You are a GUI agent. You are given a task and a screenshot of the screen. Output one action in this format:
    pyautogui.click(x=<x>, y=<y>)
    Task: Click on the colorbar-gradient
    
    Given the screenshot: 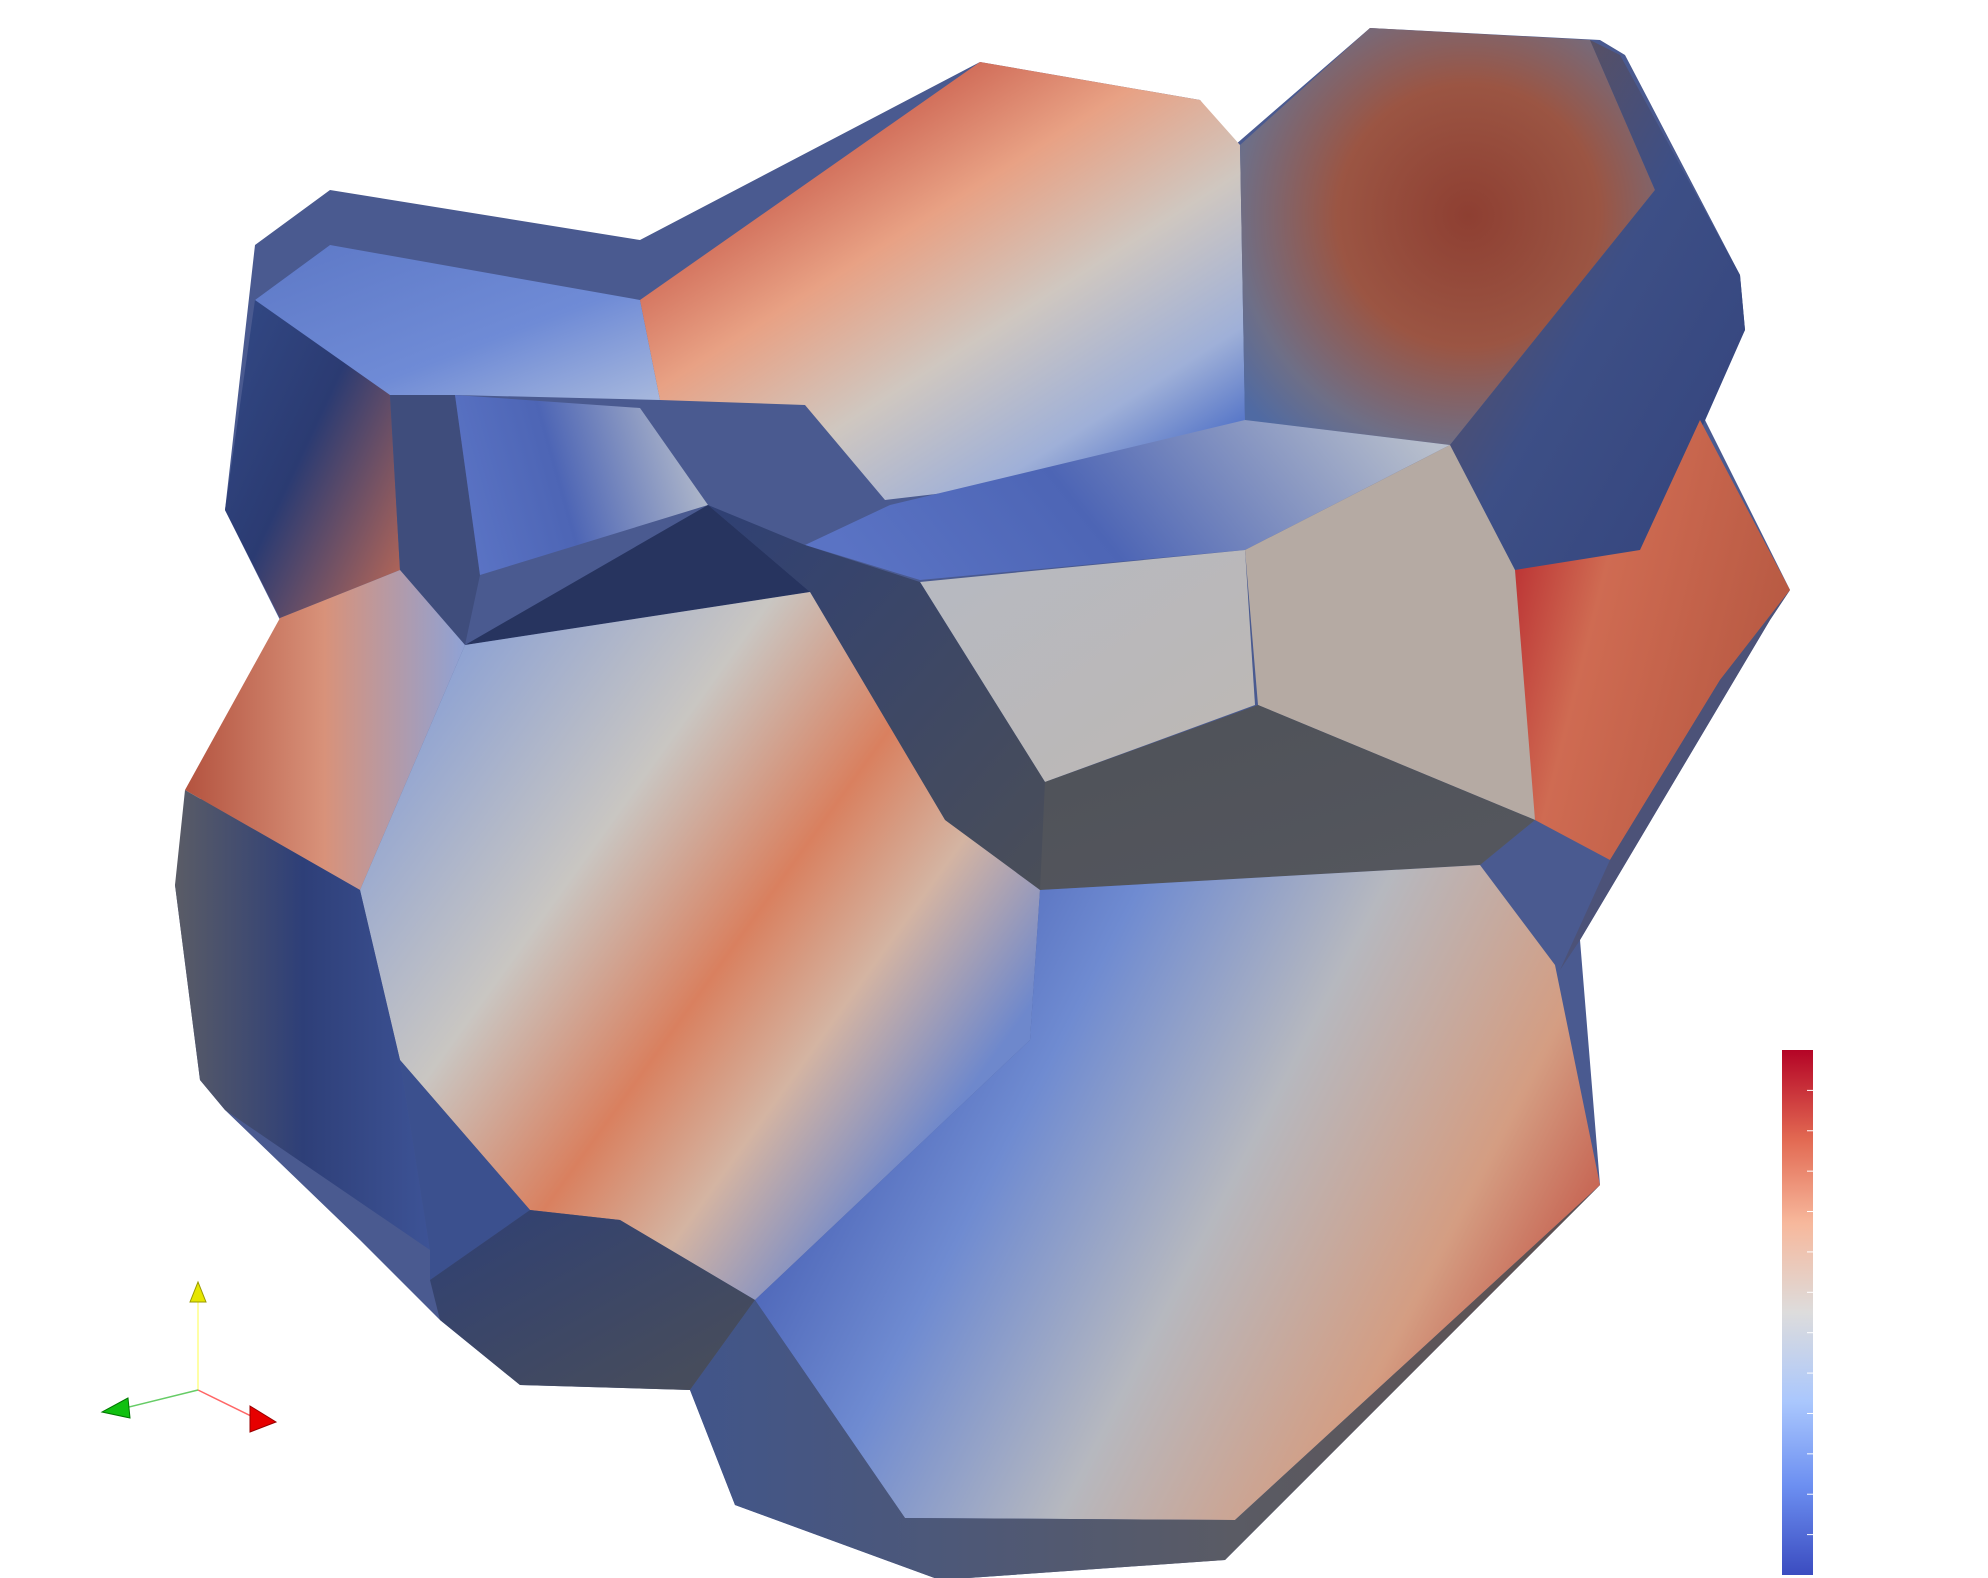 What is the action you would take?
    pyautogui.click(x=1797, y=1312)
    